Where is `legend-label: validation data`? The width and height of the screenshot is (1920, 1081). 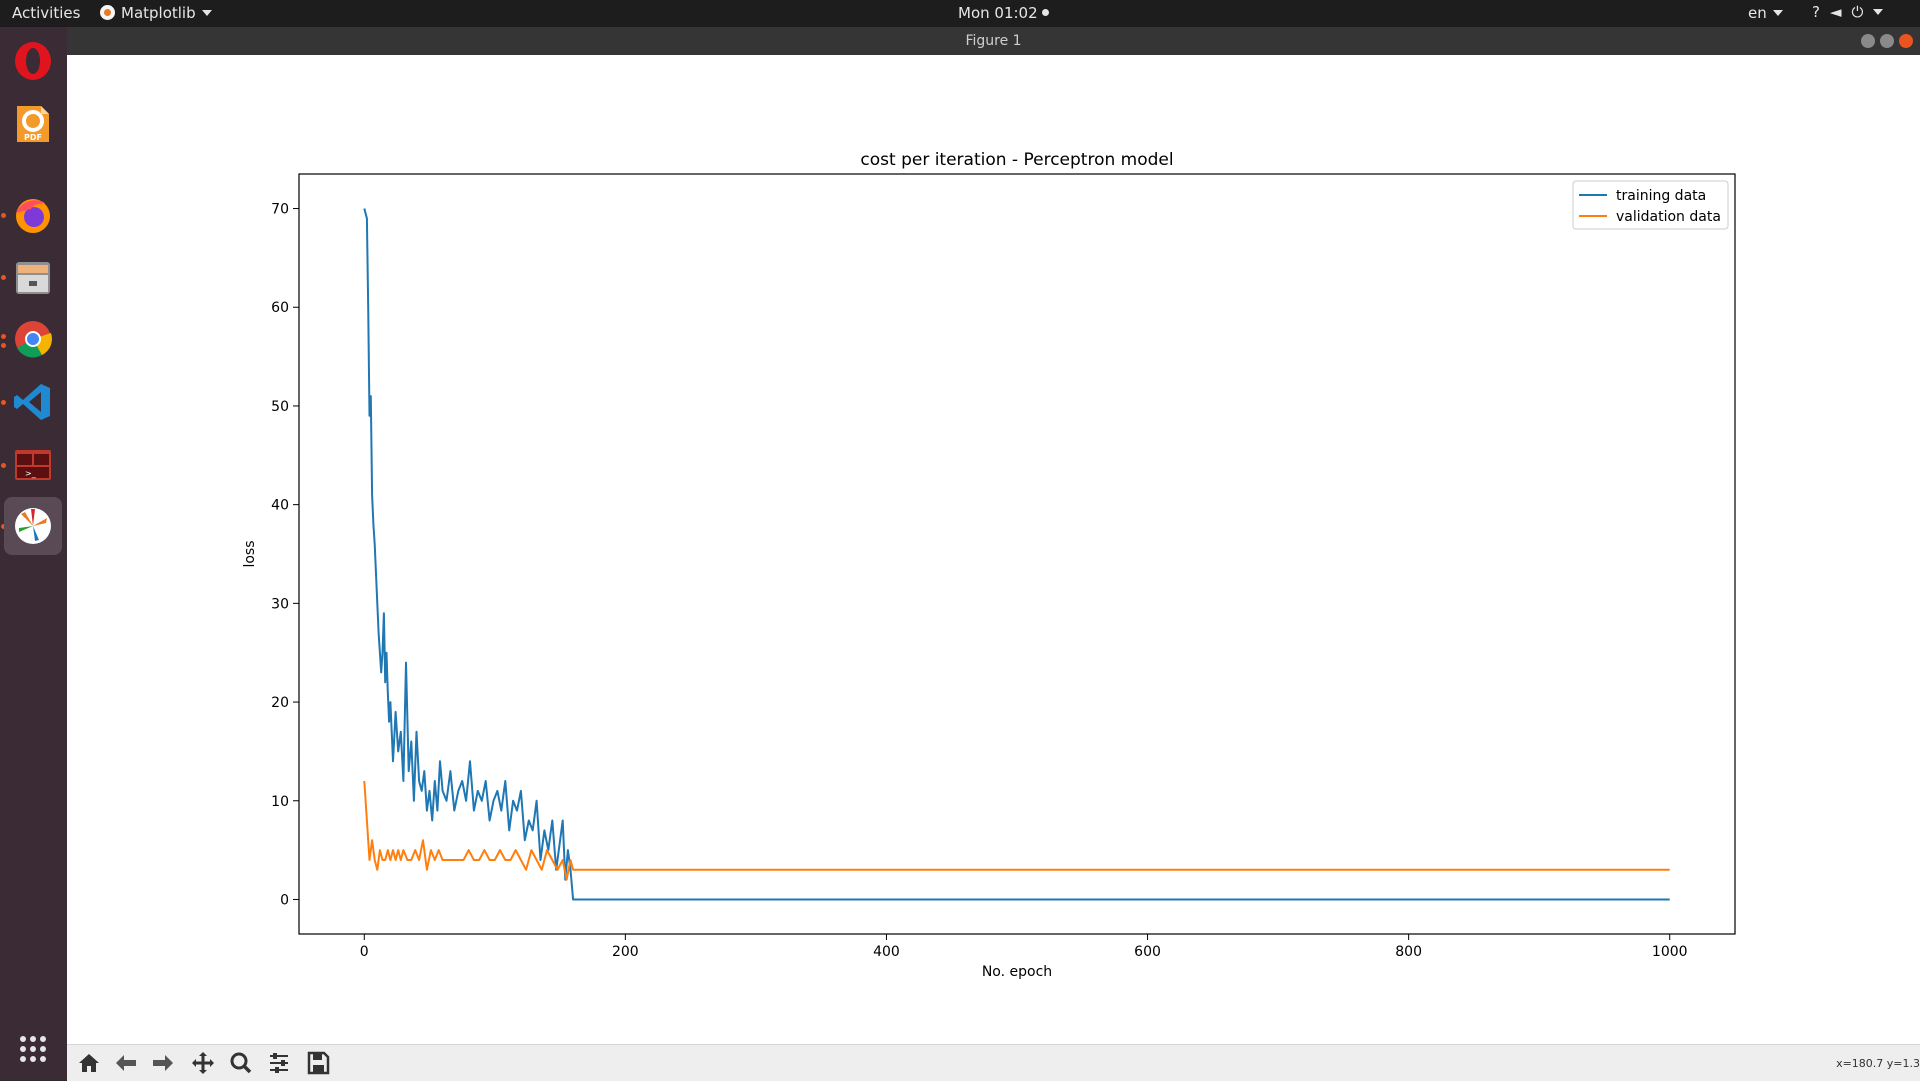 legend-label: validation data is located at coordinates (1668, 217).